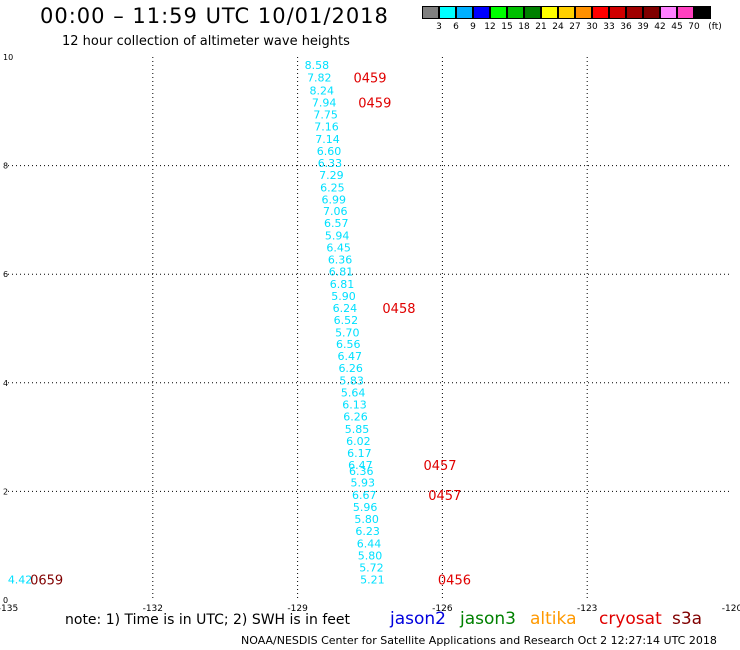 The image size is (740, 650). What do you see at coordinates (334, 199) in the screenshot?
I see `data-point-label: 6.99` at bounding box center [334, 199].